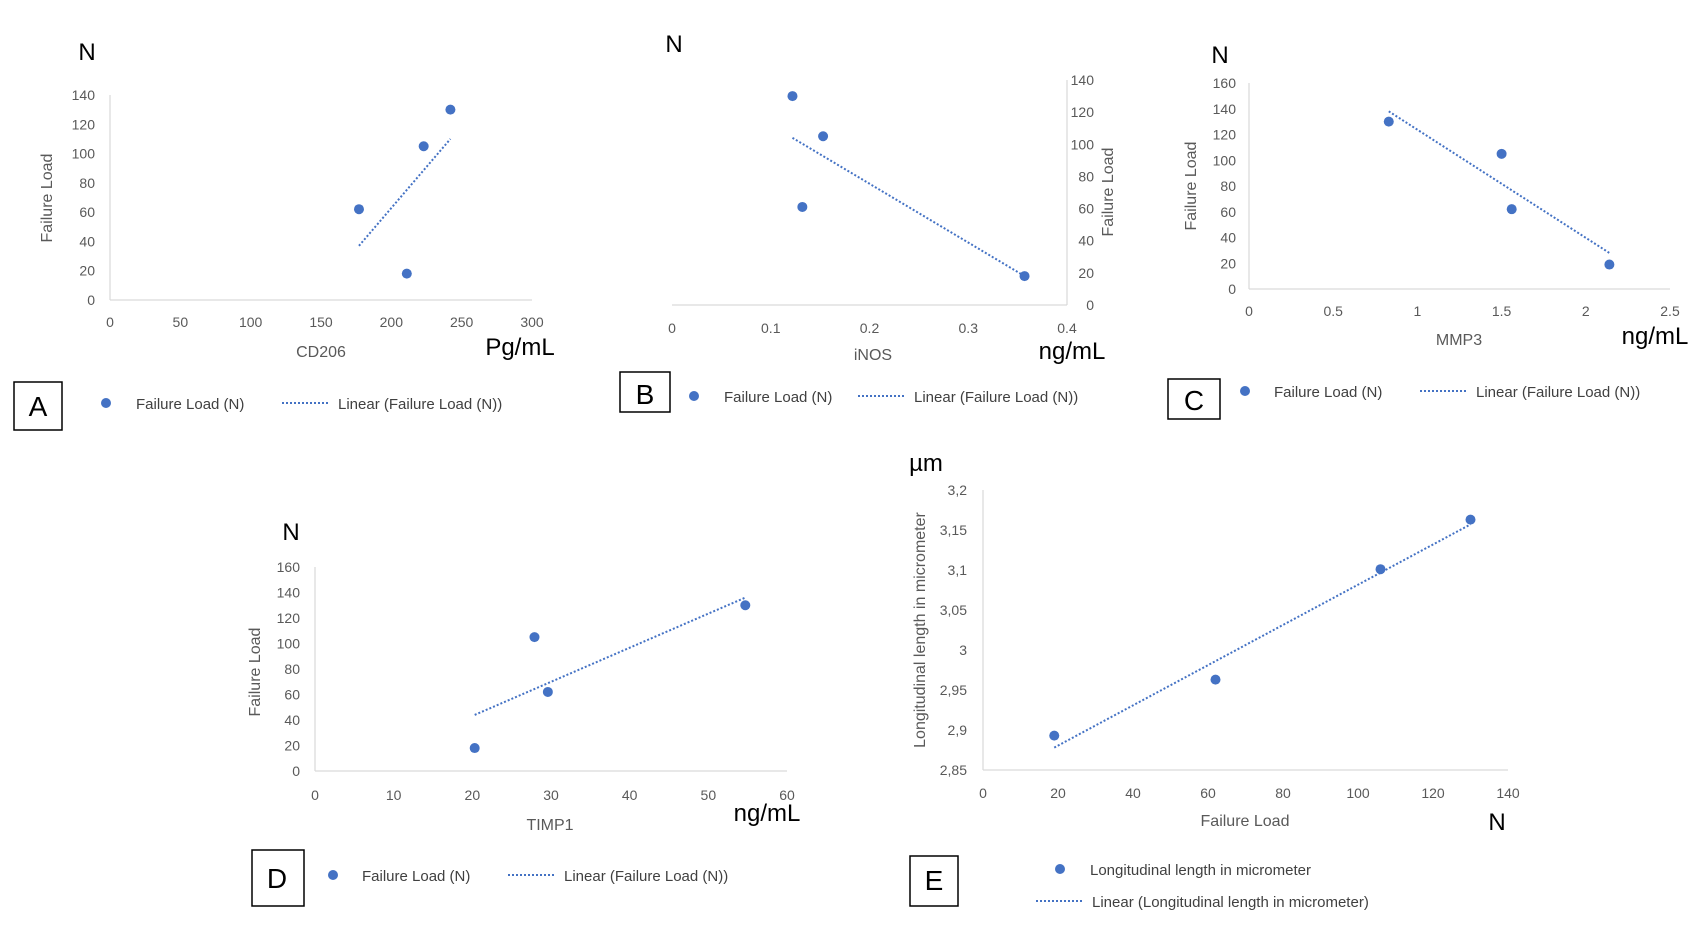 This screenshot has width=1692, height=936. What do you see at coordinates (1502, 311) in the screenshot?
I see `x-tick-label: 1.5` at bounding box center [1502, 311].